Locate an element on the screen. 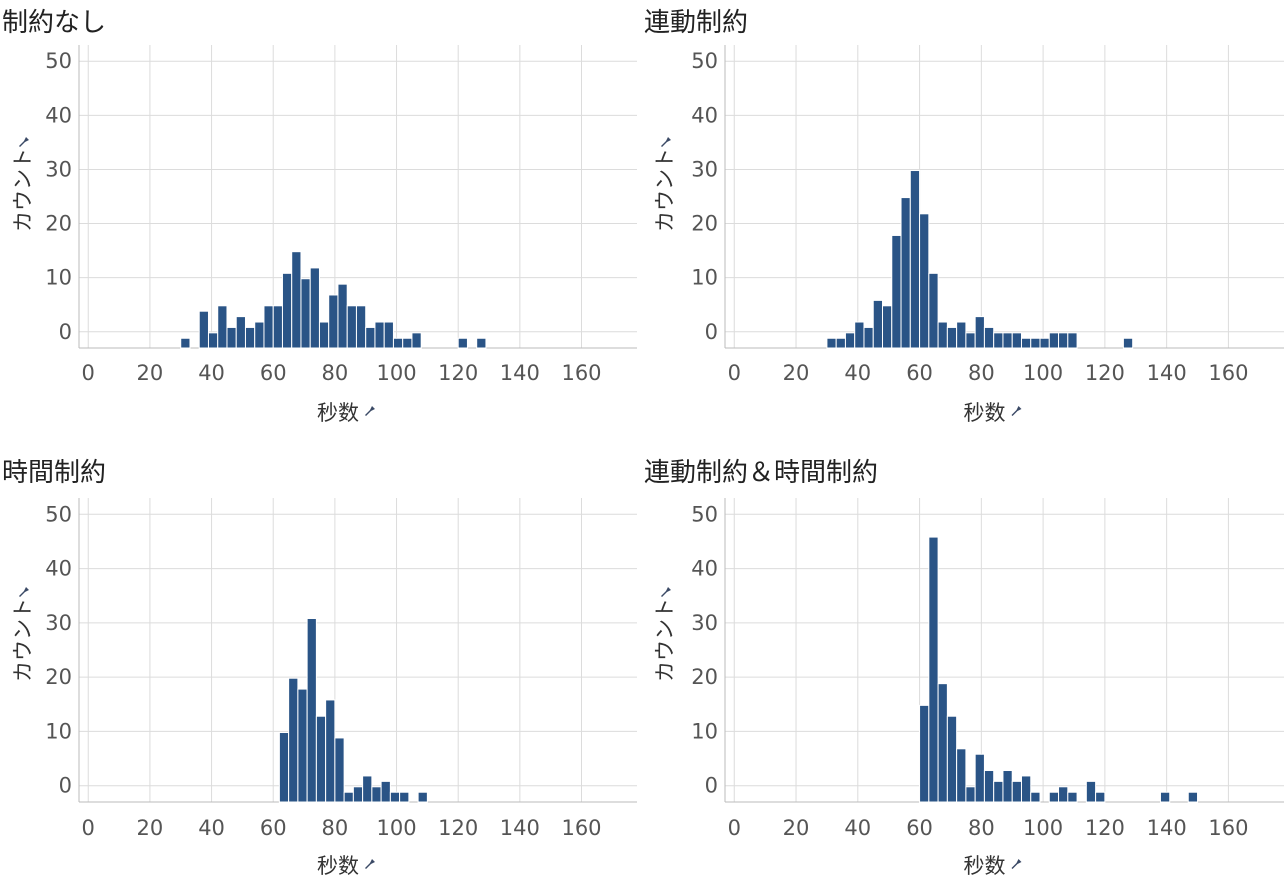 This screenshot has height=890, width=1284. chart-title: 連動制約 is located at coordinates (696, 23).